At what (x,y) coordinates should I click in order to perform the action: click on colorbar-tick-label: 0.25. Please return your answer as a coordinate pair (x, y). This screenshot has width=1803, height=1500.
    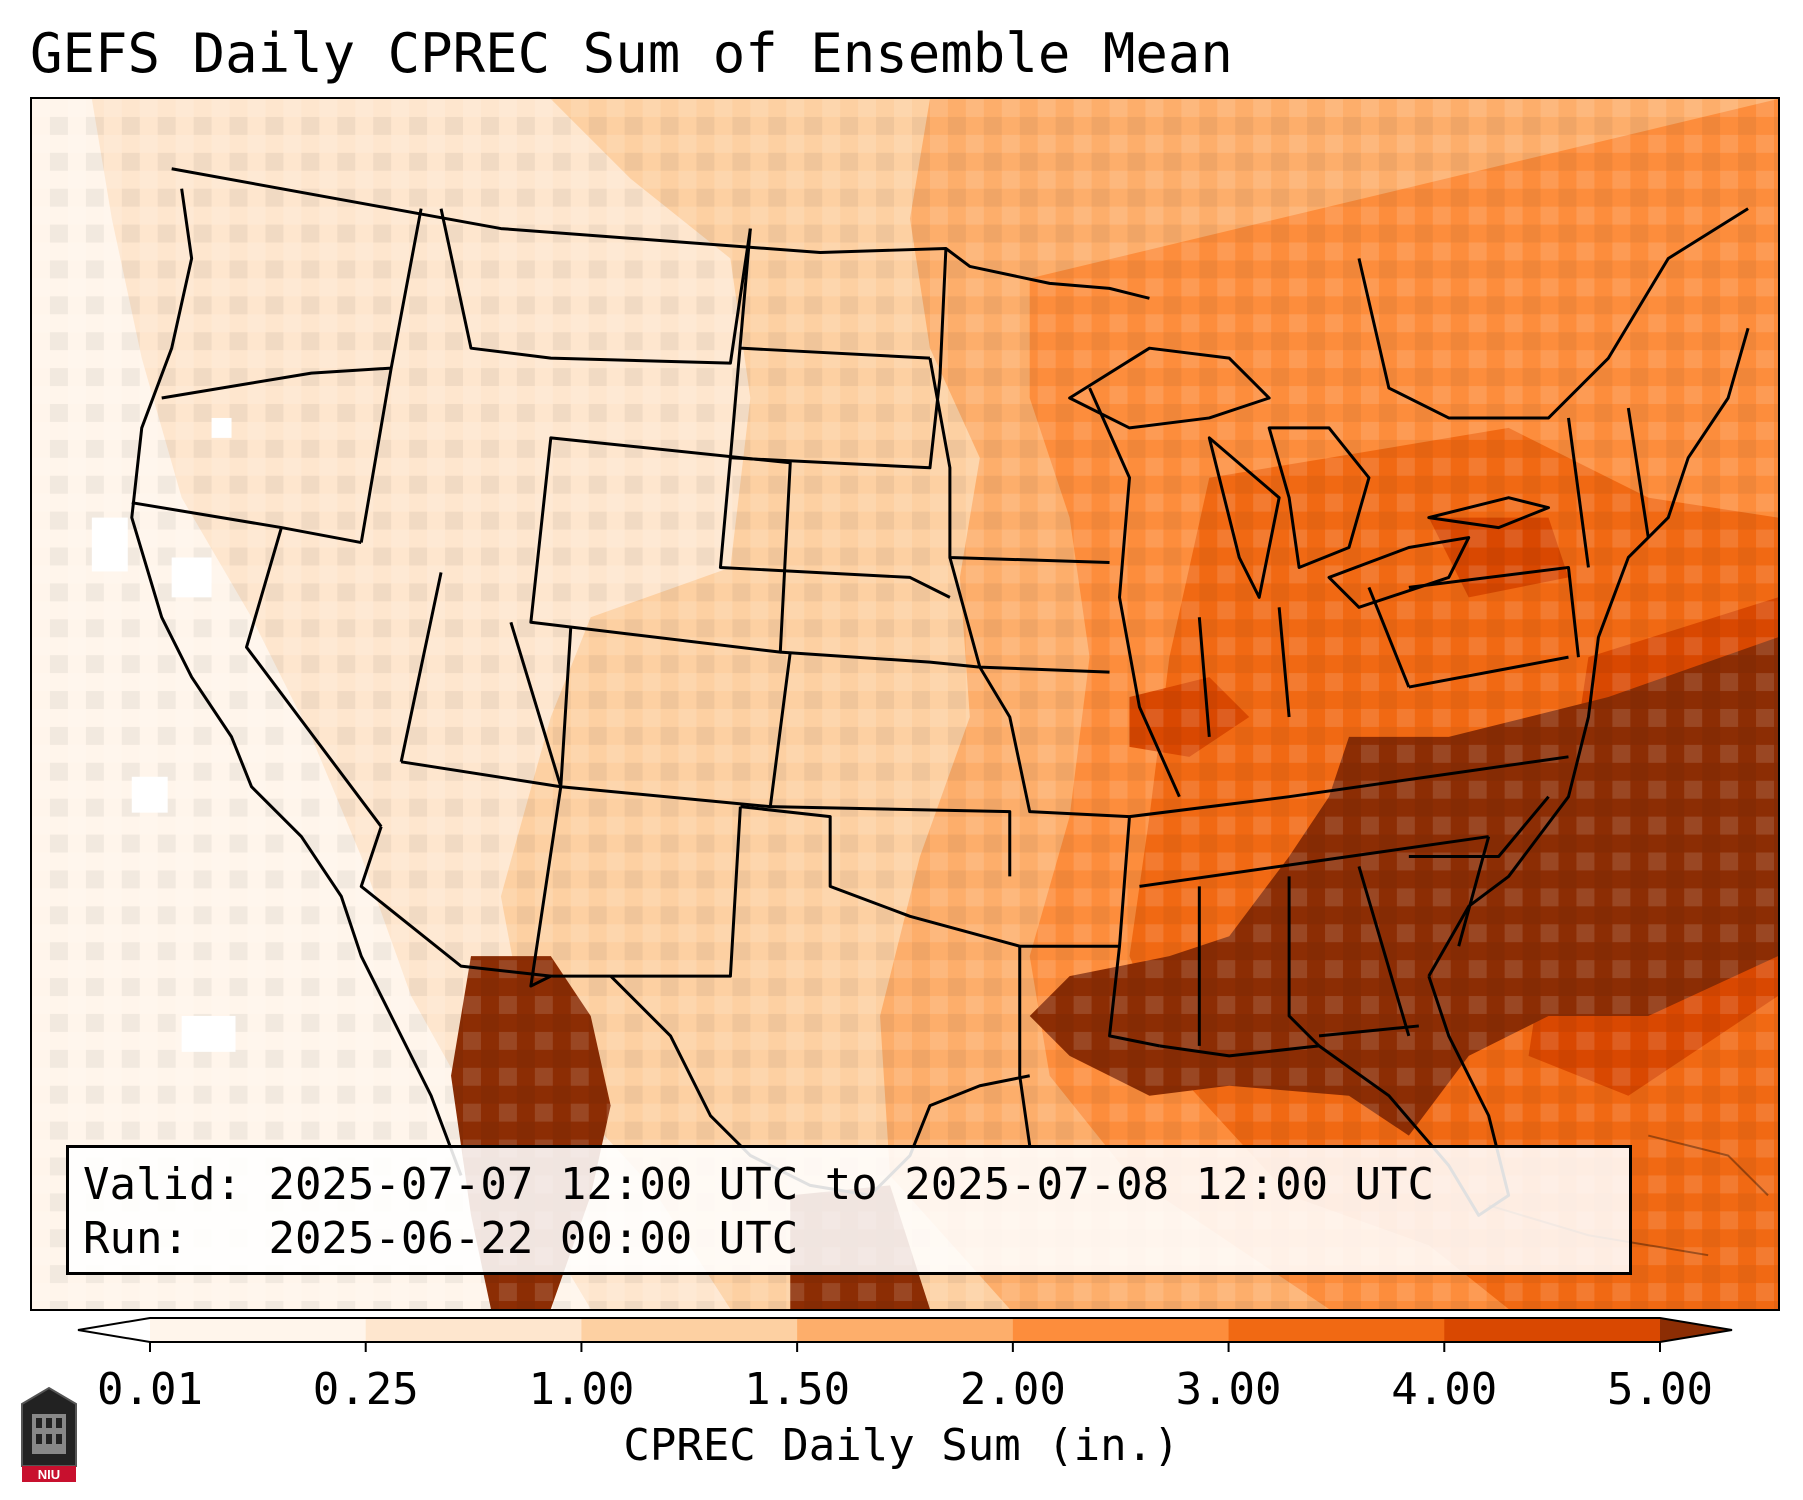
    Looking at the image, I should click on (366, 1389).